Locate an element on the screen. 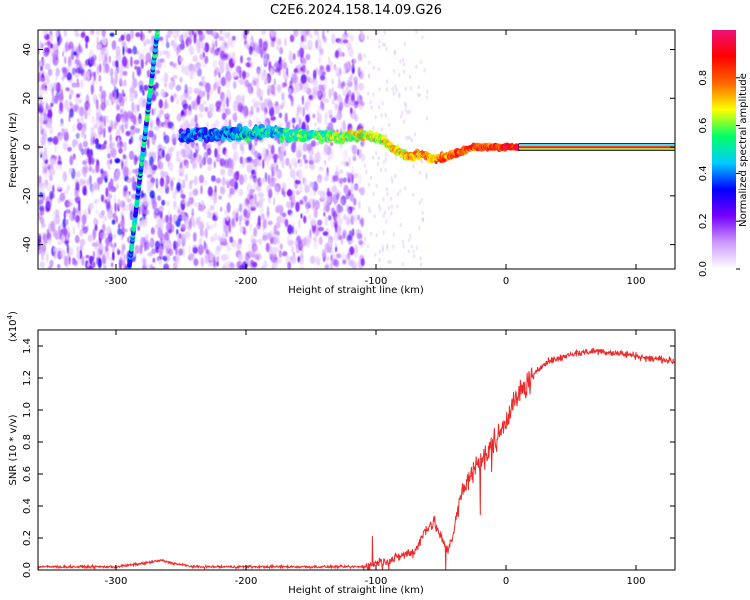  colorbar-gradient is located at coordinates (724, 149).